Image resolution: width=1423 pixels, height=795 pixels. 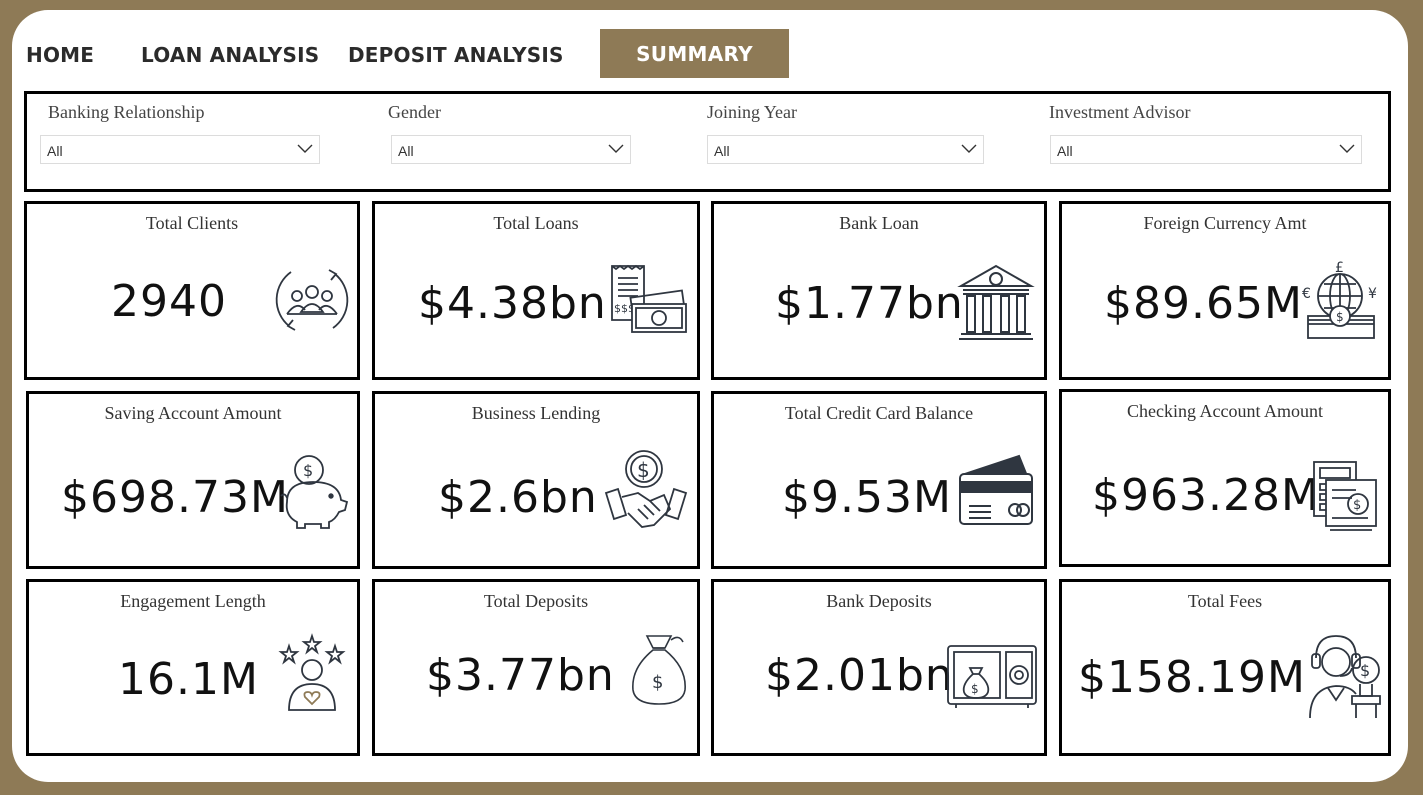 What do you see at coordinates (518, 497) in the screenshot?
I see `business-lending-value: $2.6bn` at bounding box center [518, 497].